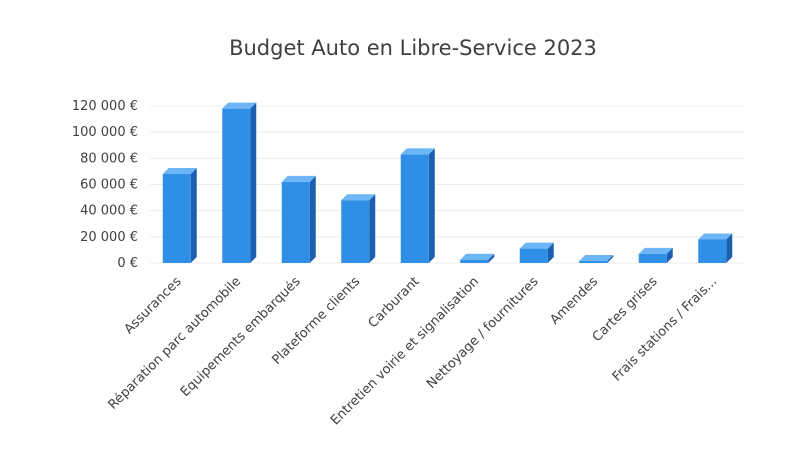 This screenshot has height=457, width=805. What do you see at coordinates (105, 132) in the screenshot?
I see `y-tick-label: 100 000 €` at bounding box center [105, 132].